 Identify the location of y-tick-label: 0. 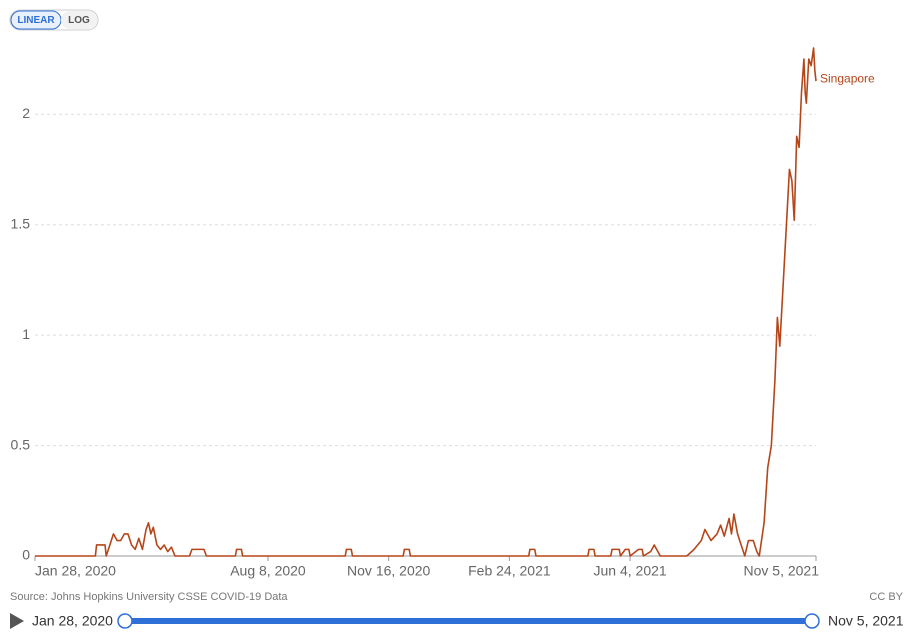
(26, 555).